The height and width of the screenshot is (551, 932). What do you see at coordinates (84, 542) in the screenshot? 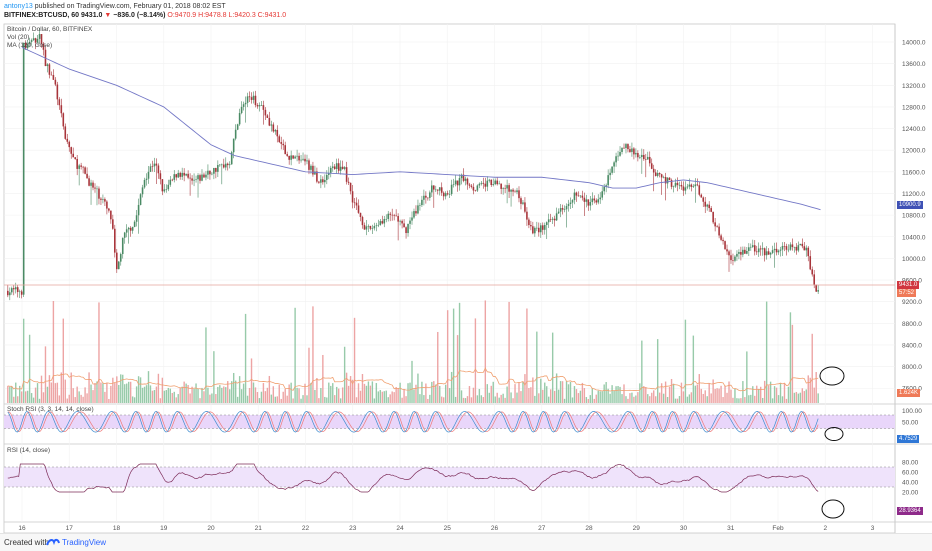
I see `tradingview-brand-link: TradingView` at bounding box center [84, 542].